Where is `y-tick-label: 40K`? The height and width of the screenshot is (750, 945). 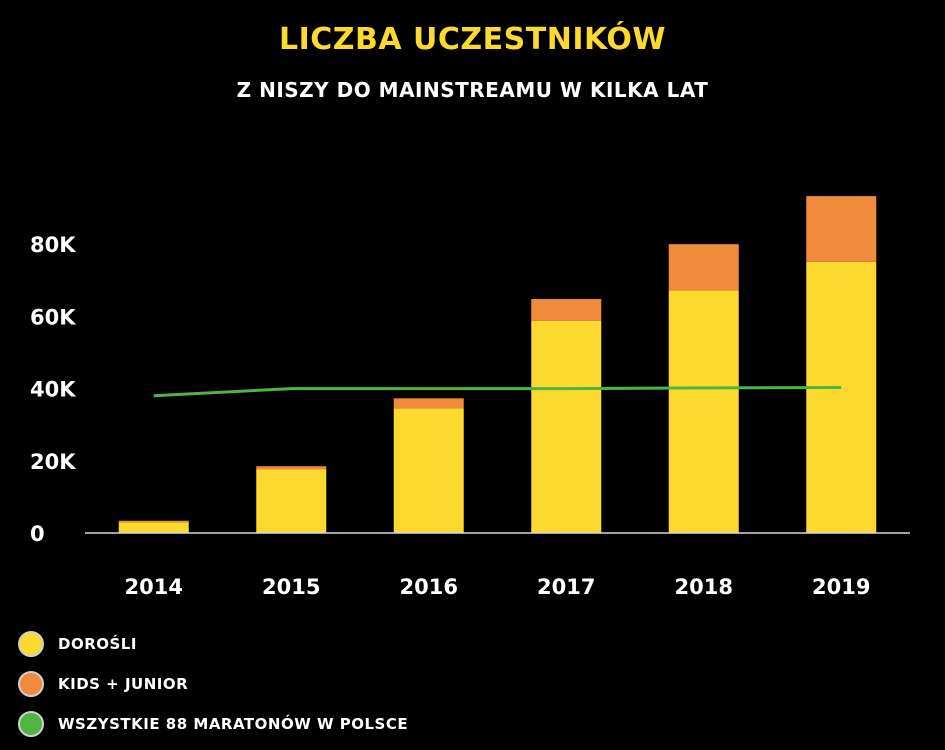
y-tick-label: 40K is located at coordinates (53, 390).